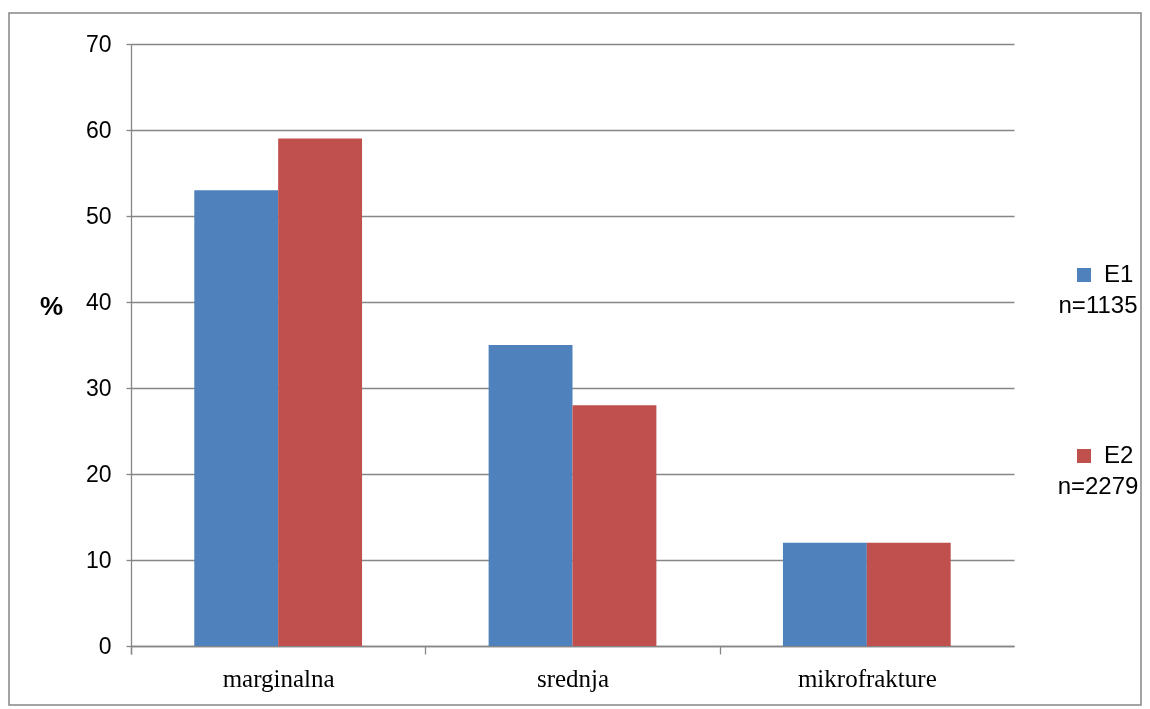 The height and width of the screenshot is (709, 1150). Describe the element at coordinates (98, 129) in the screenshot. I see `y-tick-label: 60` at that location.